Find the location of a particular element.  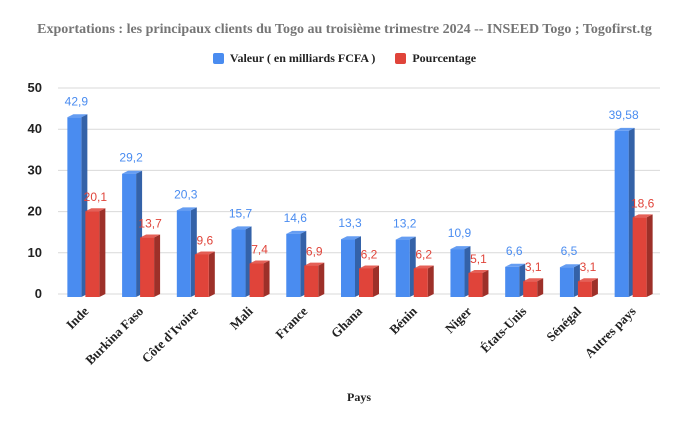

data-label-percentage: 9,6 is located at coordinates (204, 240).